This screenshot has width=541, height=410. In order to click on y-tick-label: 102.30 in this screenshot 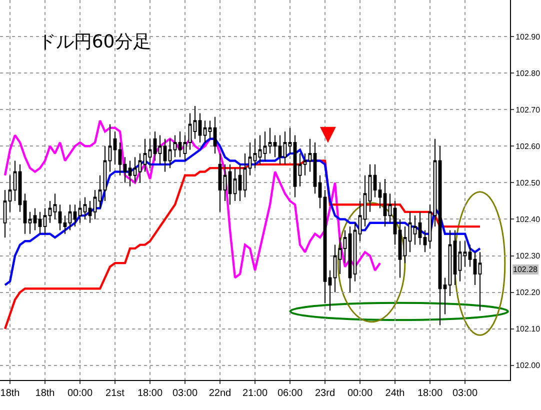, I will do `click(528, 256)`.